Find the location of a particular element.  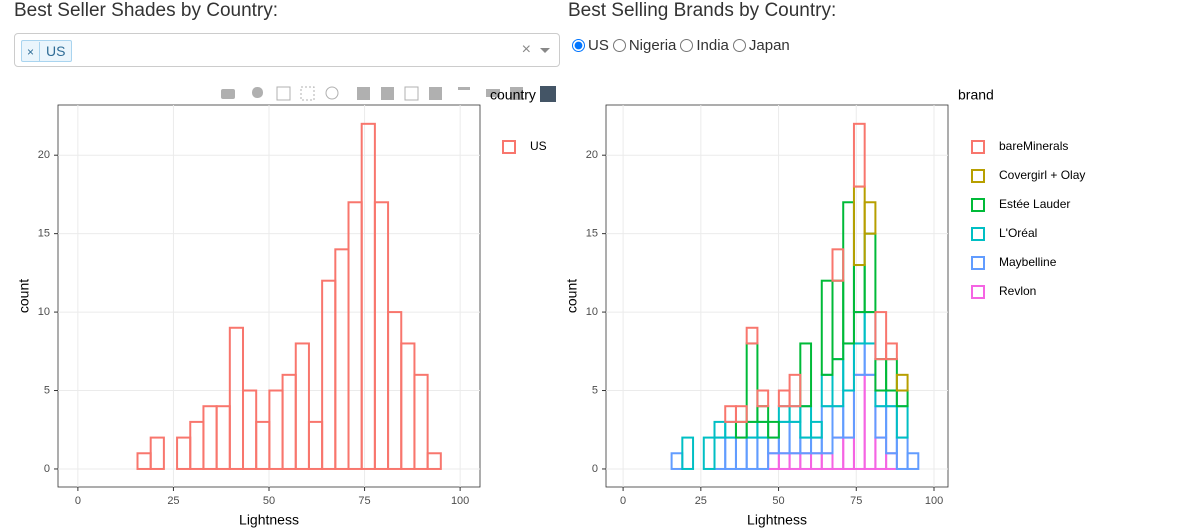

legend-label: bareMinerals is located at coordinates (1033, 146).